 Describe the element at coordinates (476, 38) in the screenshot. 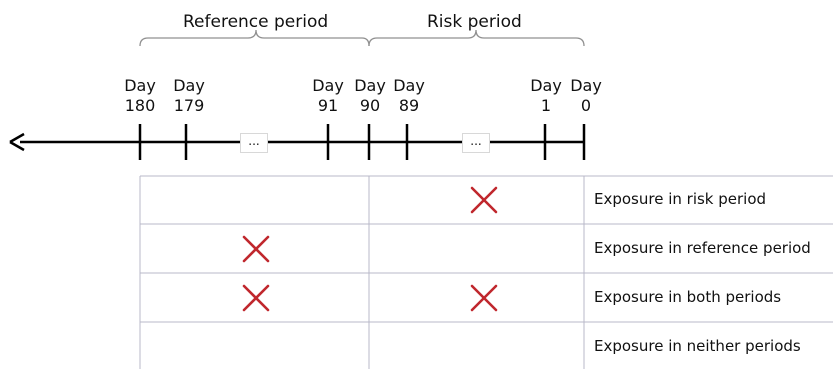

I see `risk-period-bracket` at that location.